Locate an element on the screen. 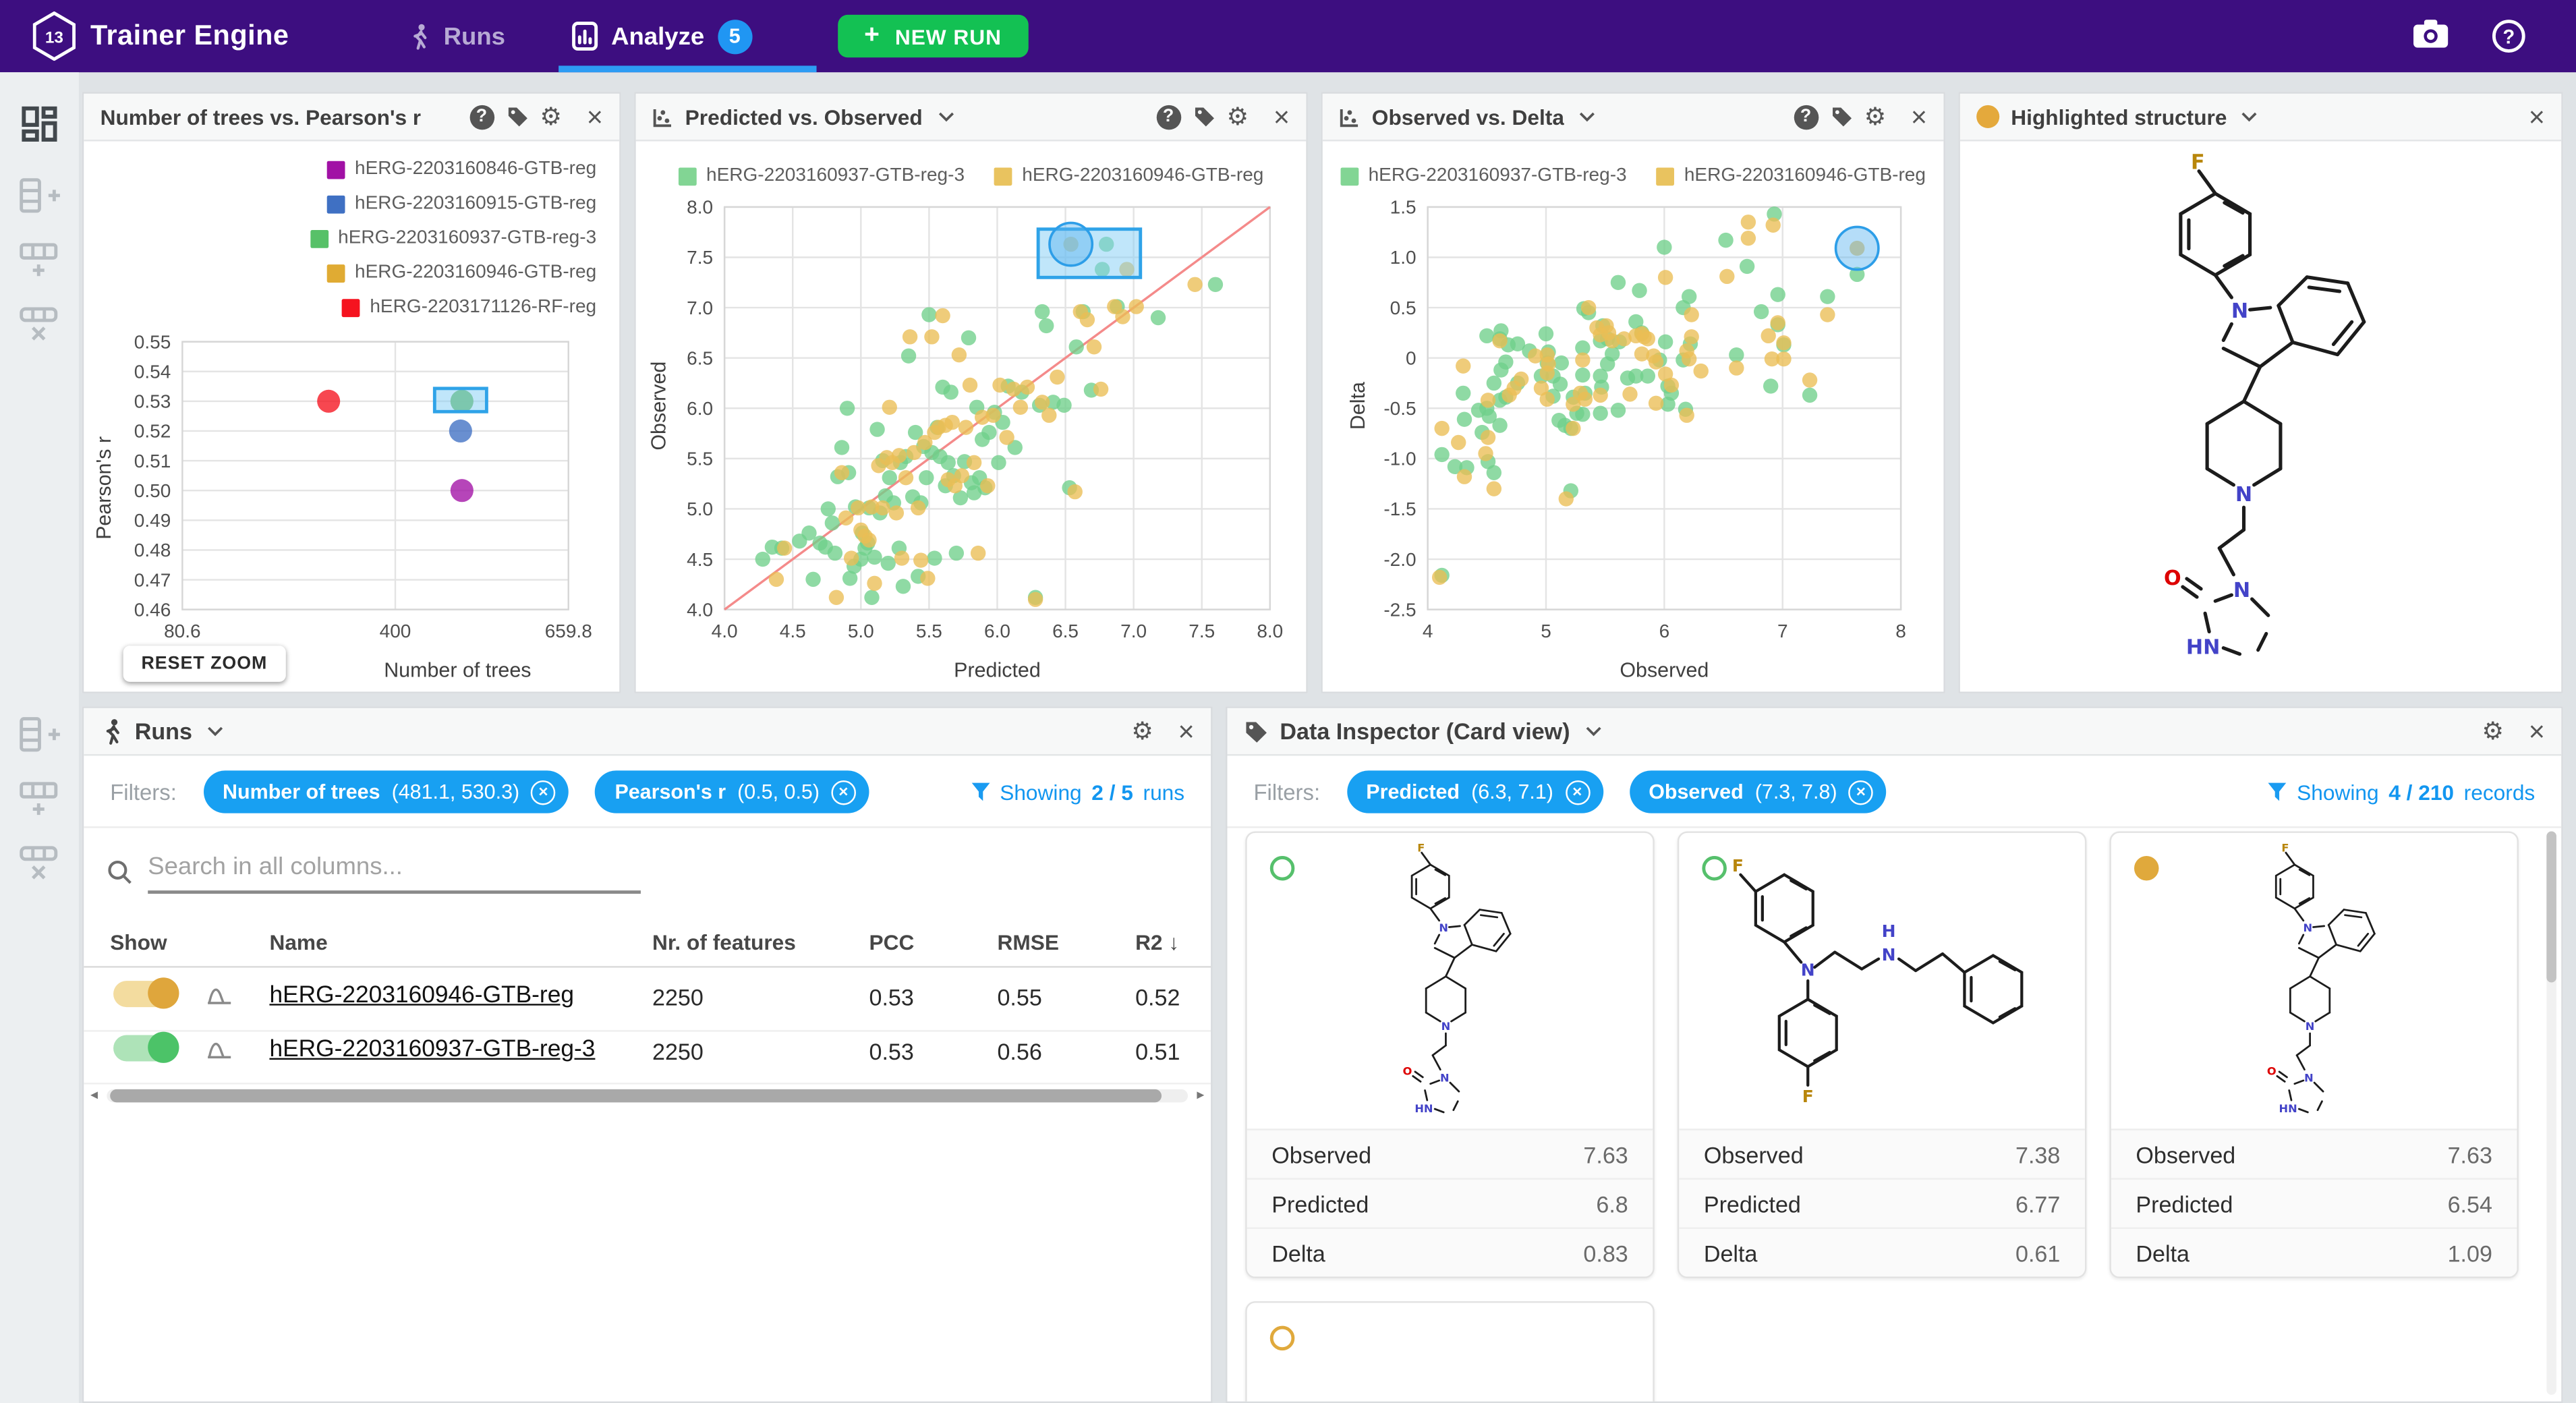 The image size is (2576, 1403). svg-text: 4.0 is located at coordinates (700, 609).